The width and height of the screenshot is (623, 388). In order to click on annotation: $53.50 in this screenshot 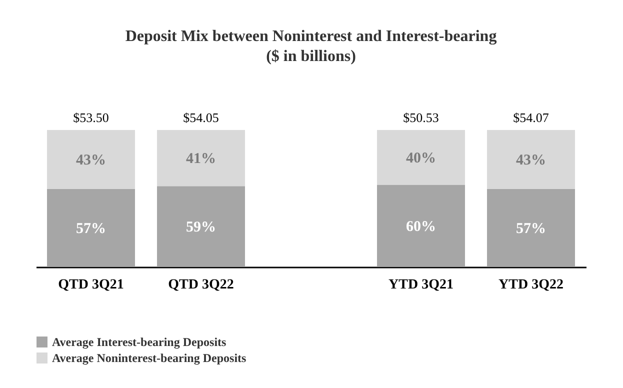, I will do `click(91, 117)`.